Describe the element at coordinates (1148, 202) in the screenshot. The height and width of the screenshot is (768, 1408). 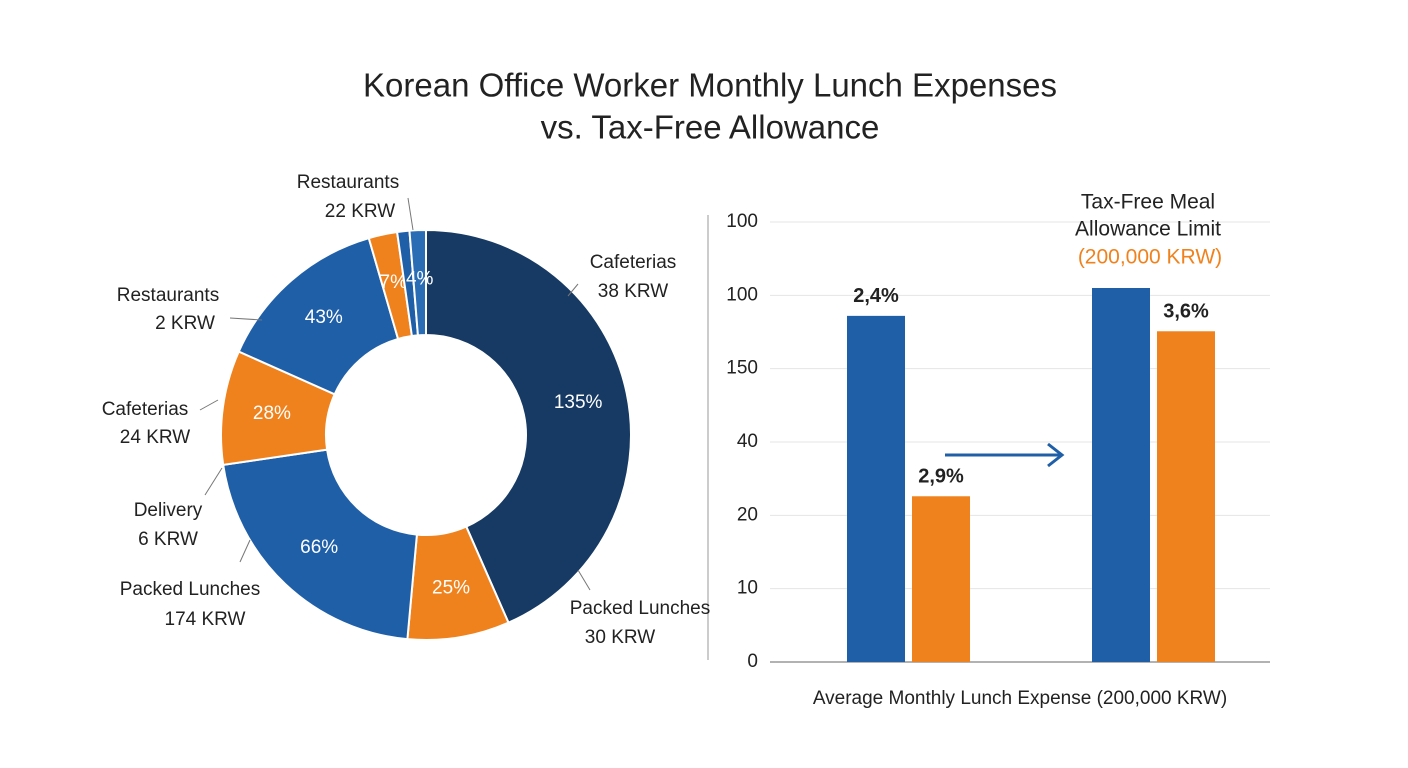
I see `limit-label: Tax-Free Meal` at that location.